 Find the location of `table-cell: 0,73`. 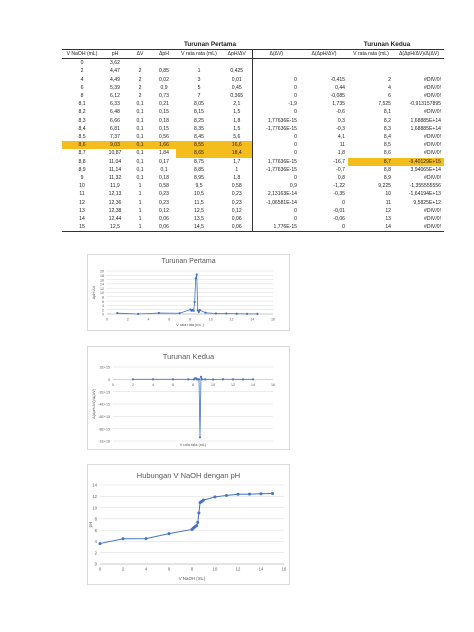

table-cell: 0,73 is located at coordinates (164, 96).